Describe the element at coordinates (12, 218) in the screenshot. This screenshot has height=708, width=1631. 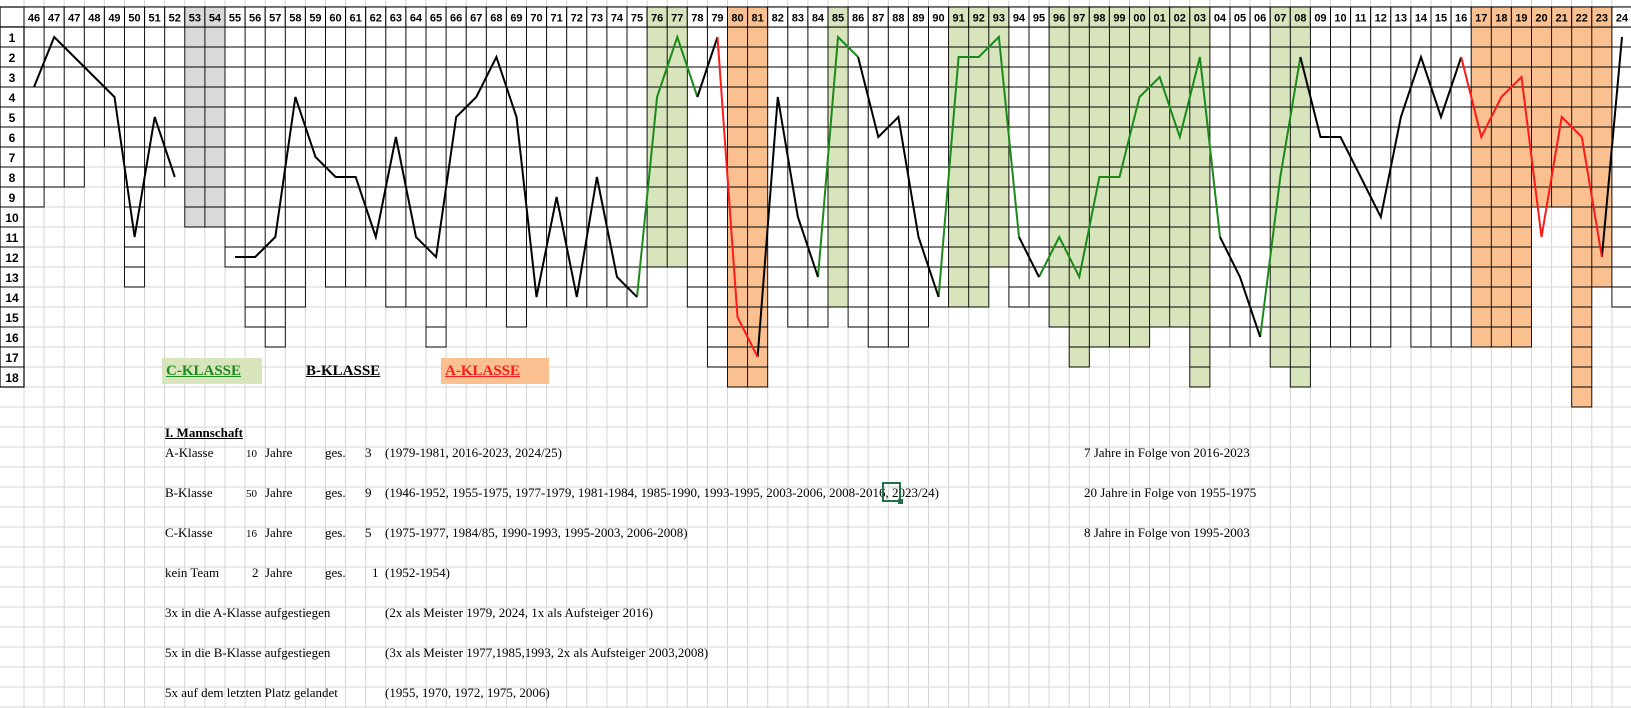
I see `y-tick-label: 10` at that location.